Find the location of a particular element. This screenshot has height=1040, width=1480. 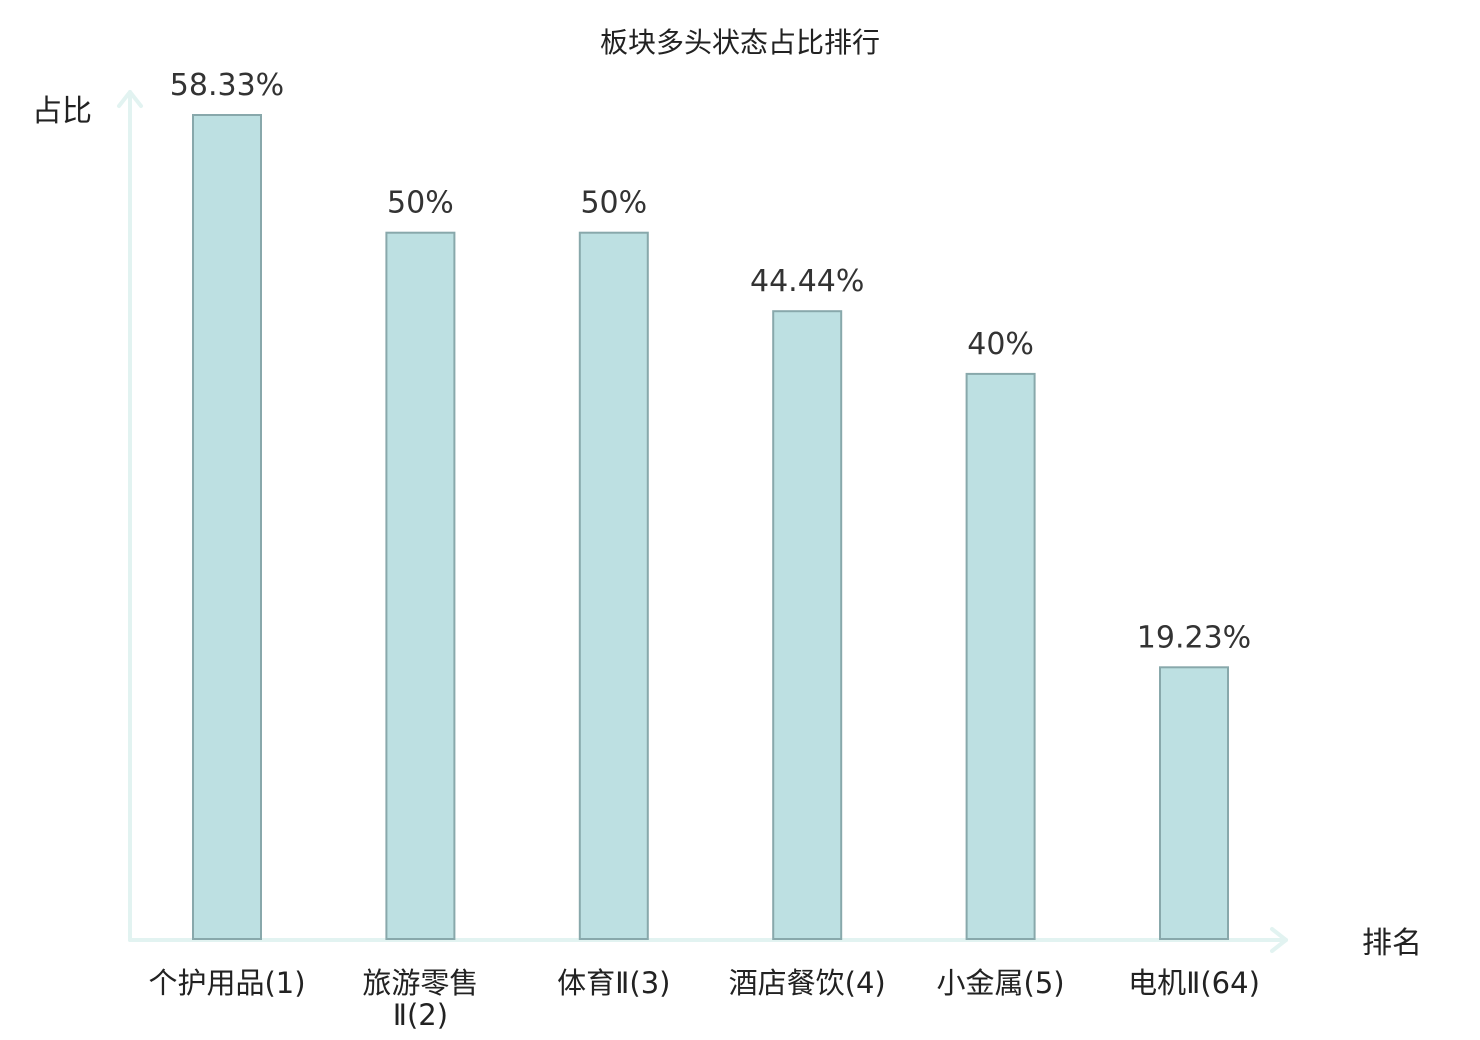

x-axis-label: 排名 is located at coordinates (1392, 943).